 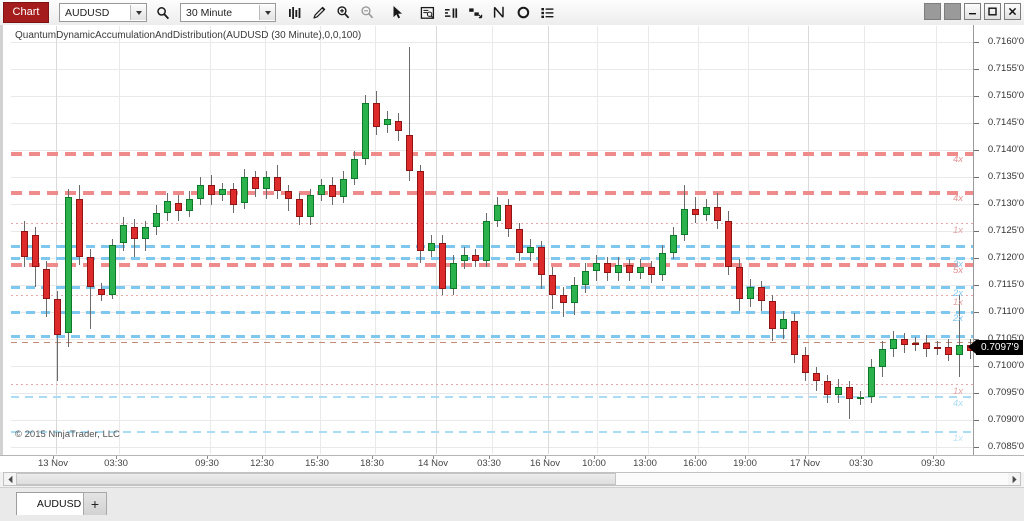 What do you see at coordinates (1005, 392) in the screenshot?
I see `price-tick-label: 0.7095'0` at bounding box center [1005, 392].